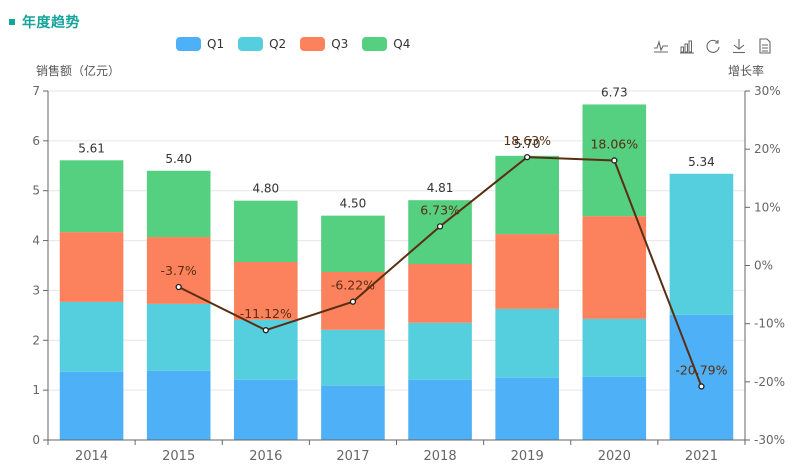  I want to click on y-axis-left-name: 销售额（亿元）, so click(78, 71).